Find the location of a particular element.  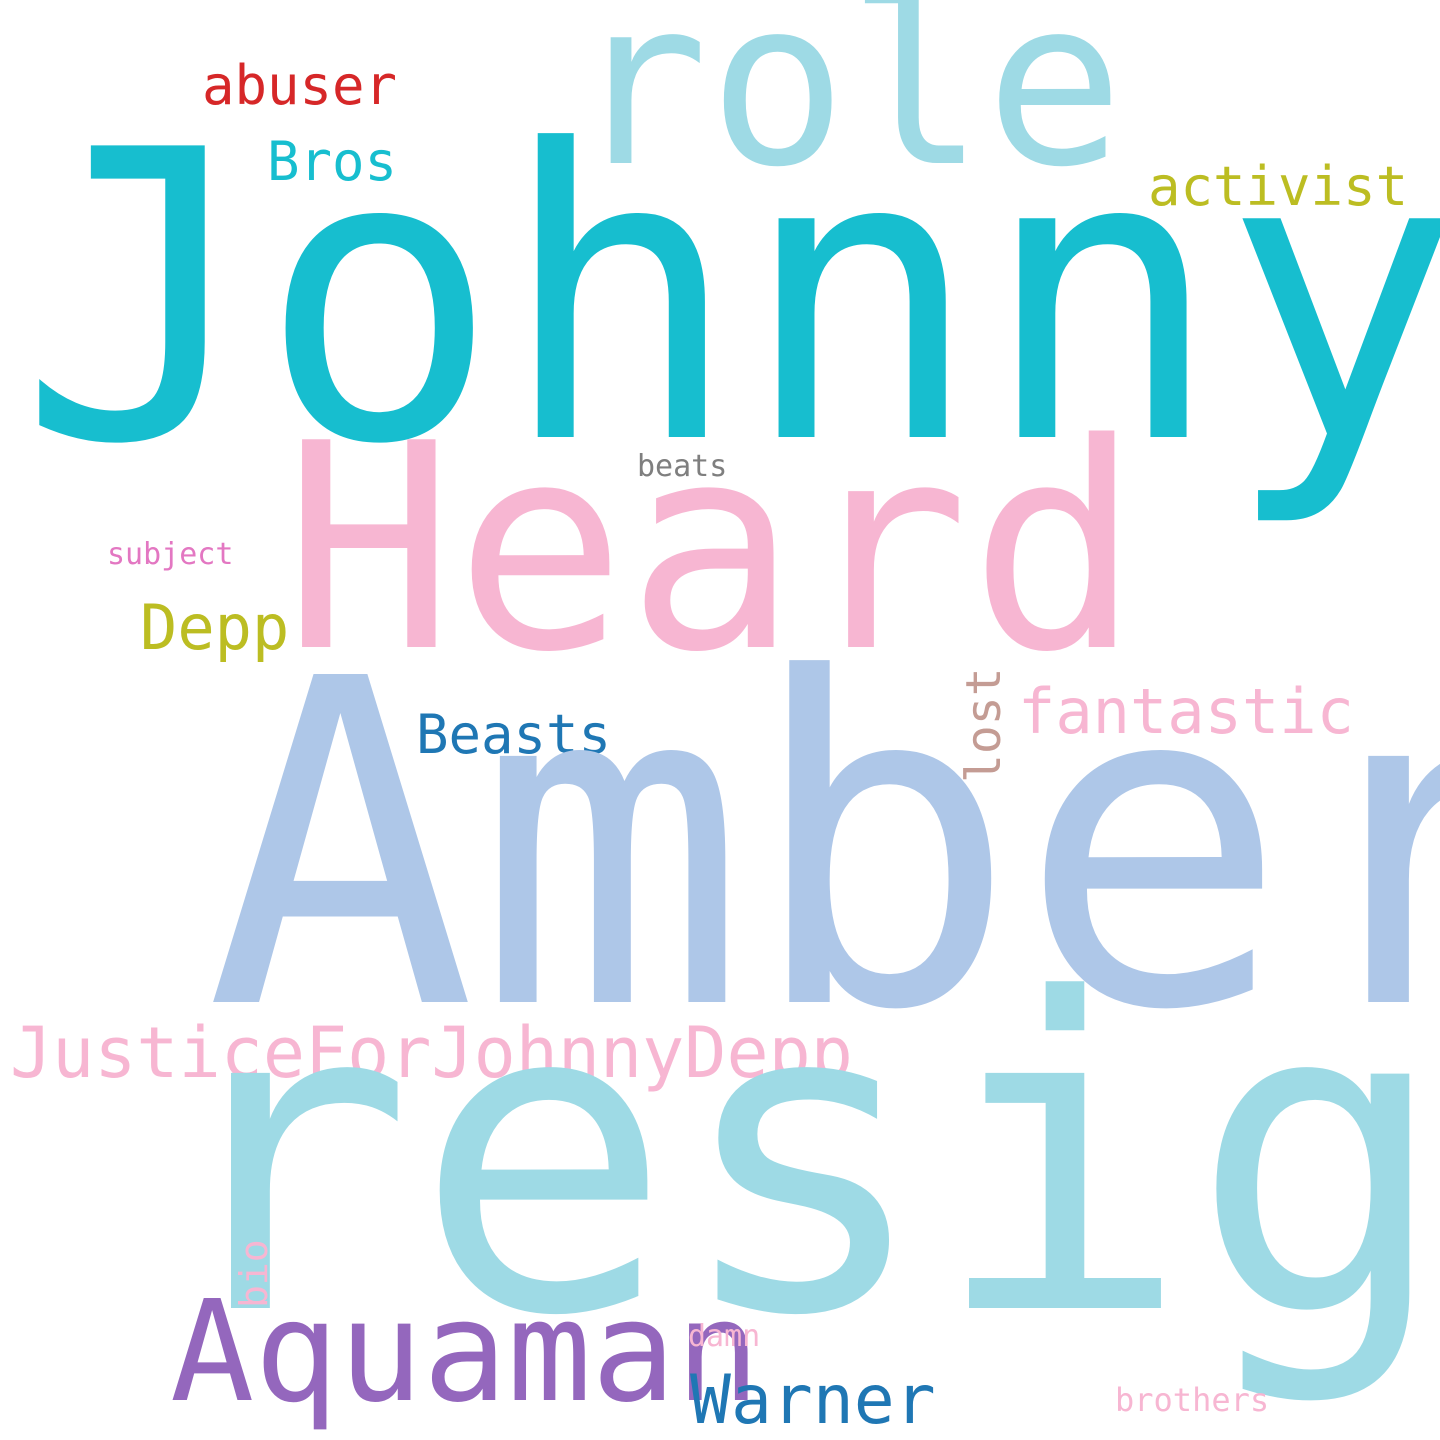

word-subject: subject is located at coordinates (170, 554).